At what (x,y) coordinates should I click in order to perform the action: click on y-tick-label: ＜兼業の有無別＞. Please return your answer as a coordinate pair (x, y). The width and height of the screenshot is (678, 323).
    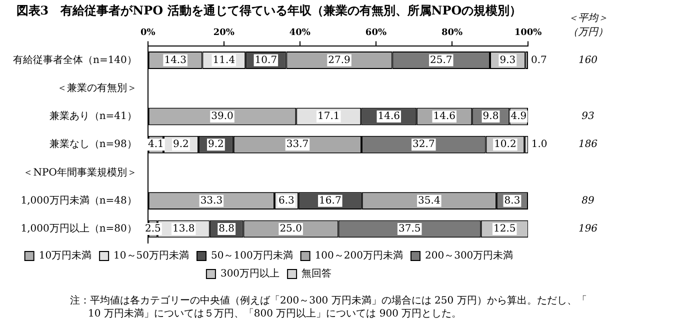
    Looking at the image, I should click on (96, 88).